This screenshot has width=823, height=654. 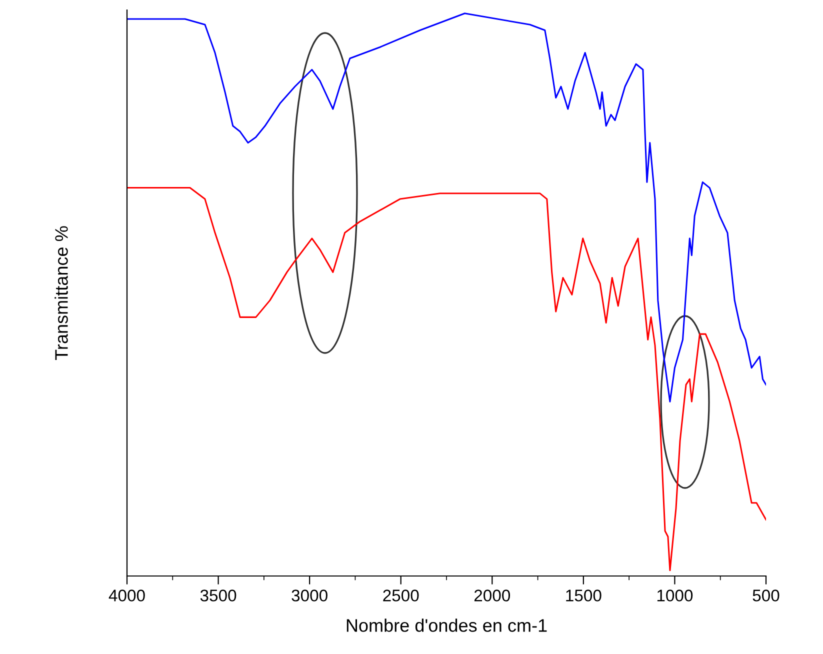 What do you see at coordinates (446, 625) in the screenshot?
I see `x-axis-title: Nombre d'ondes en cm-1` at bounding box center [446, 625].